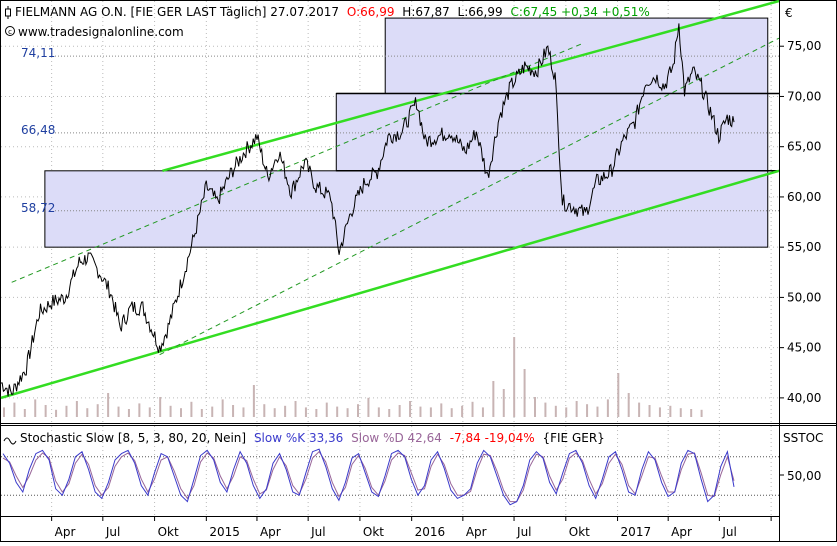 Image resolution: width=837 pixels, height=546 pixels. Describe the element at coordinates (800, 222) in the screenshot. I see `price-axis: 75,00 70,00 65,00 60,00 55,00 50,00 45,00 40,00` at that location.